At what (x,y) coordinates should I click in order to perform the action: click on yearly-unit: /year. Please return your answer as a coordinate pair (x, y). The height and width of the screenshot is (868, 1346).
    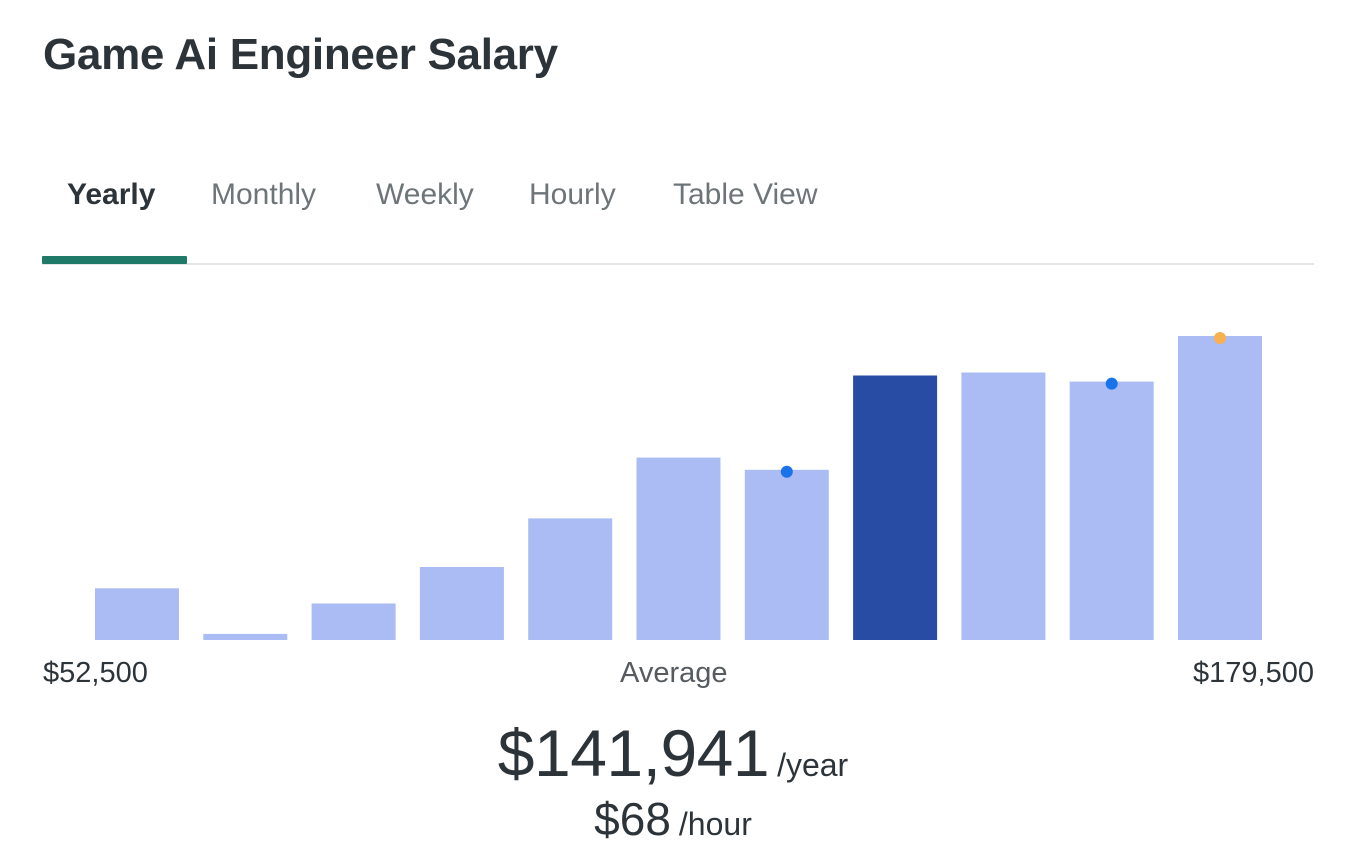
    Looking at the image, I should click on (813, 765).